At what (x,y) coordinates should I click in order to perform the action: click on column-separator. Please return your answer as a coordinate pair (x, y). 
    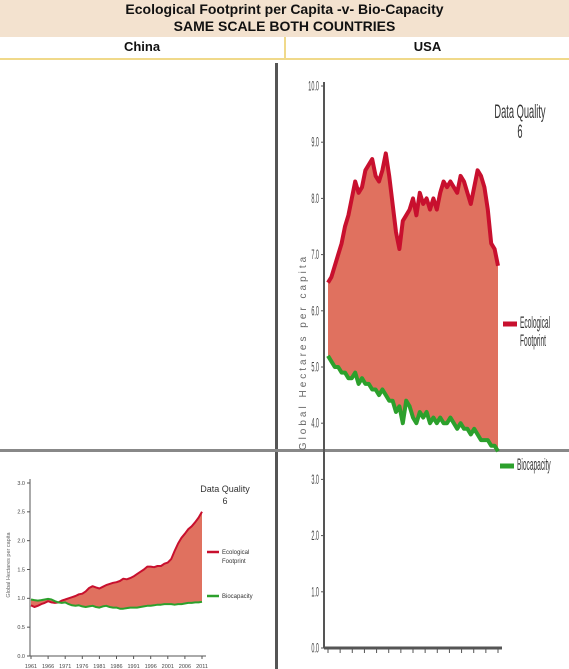
    Looking at the image, I should click on (285, 47).